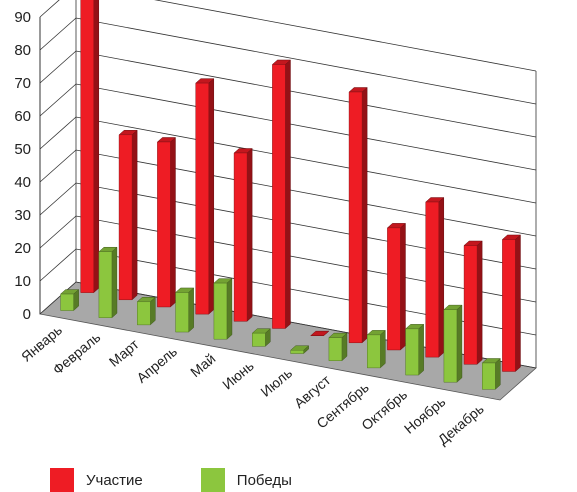  I want to click on legend-label-wins: Победы, so click(264, 480).